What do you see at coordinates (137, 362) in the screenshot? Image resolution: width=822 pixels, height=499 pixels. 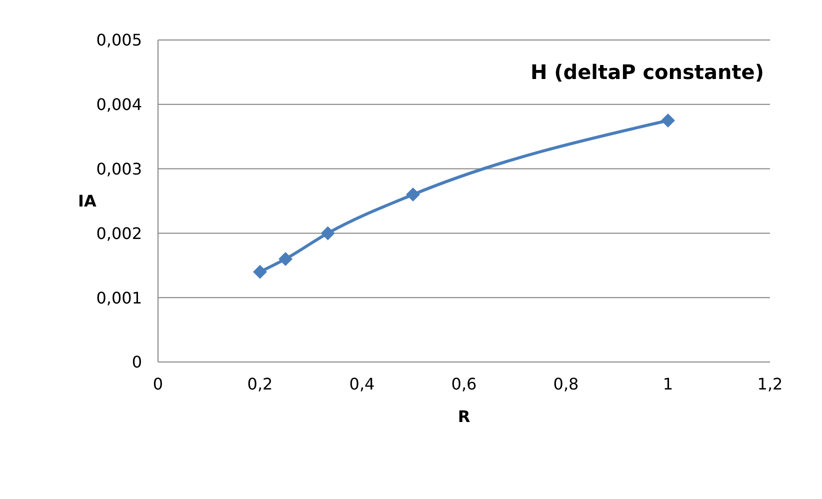 I see `y-tick-label: 0` at bounding box center [137, 362].